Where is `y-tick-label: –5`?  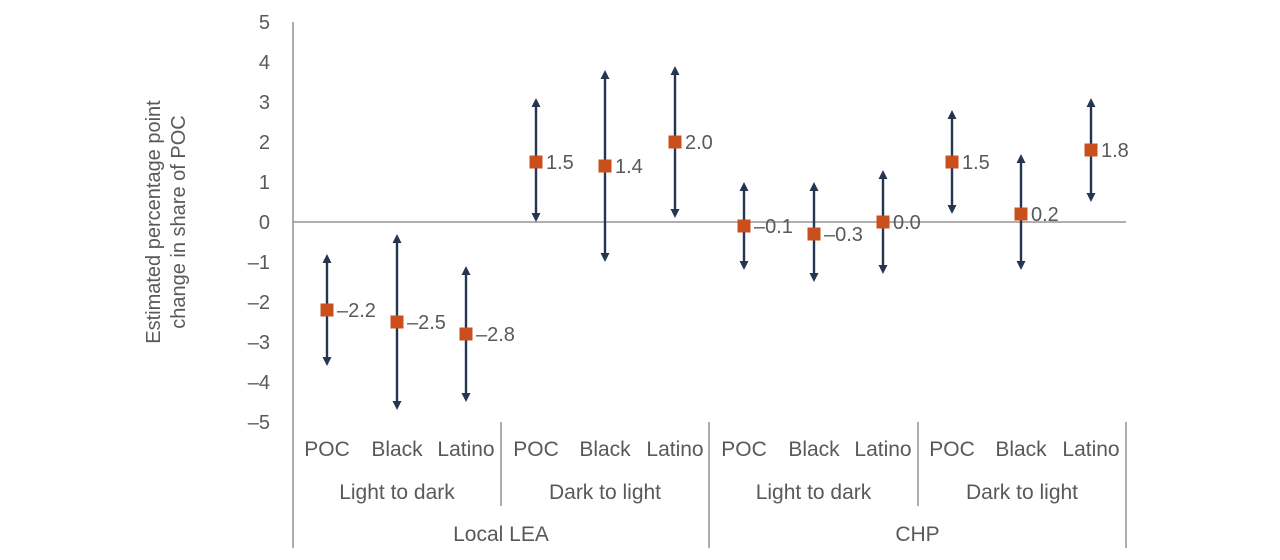 y-tick-label: –5 is located at coordinates (259, 423).